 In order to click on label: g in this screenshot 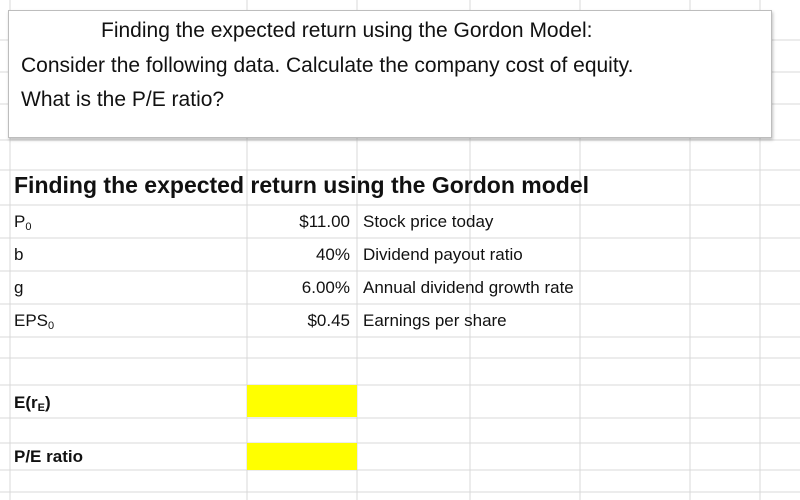, I will do `click(19, 287)`.